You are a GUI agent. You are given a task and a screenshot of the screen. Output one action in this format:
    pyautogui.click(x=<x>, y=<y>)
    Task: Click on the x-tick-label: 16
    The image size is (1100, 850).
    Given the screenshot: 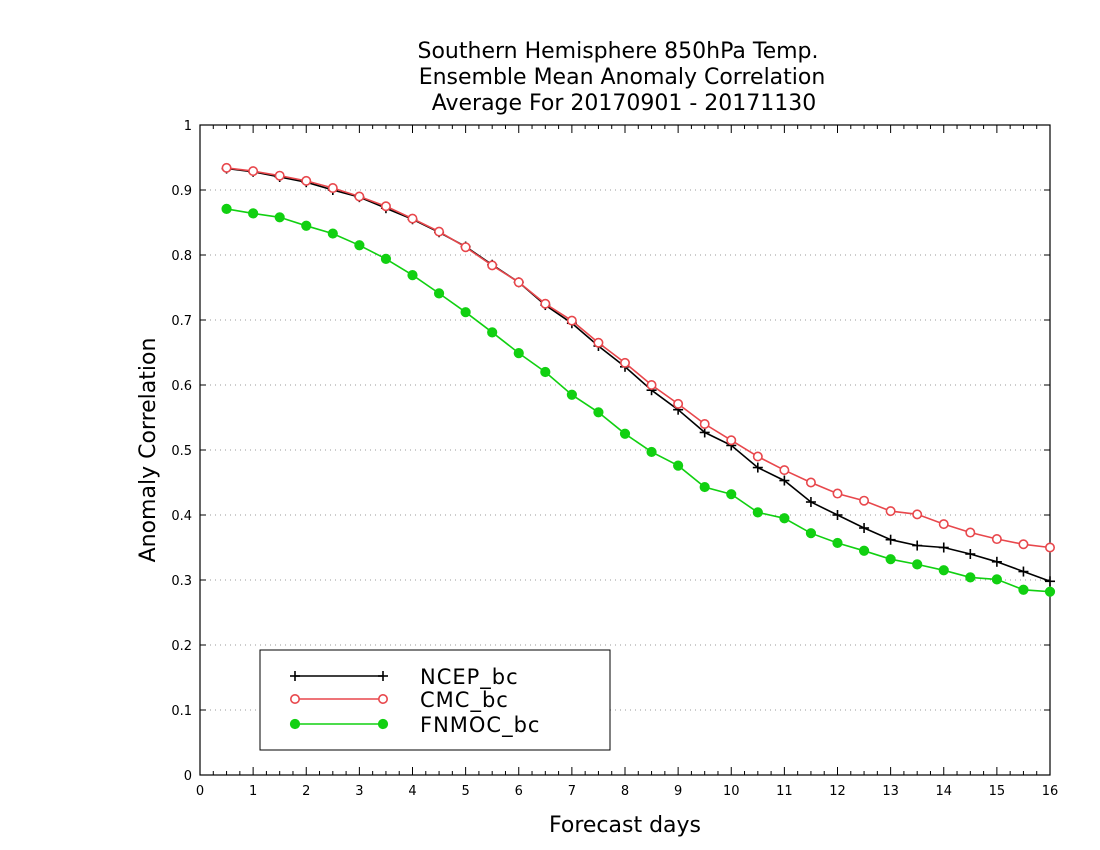 What is the action you would take?
    pyautogui.click(x=1050, y=791)
    